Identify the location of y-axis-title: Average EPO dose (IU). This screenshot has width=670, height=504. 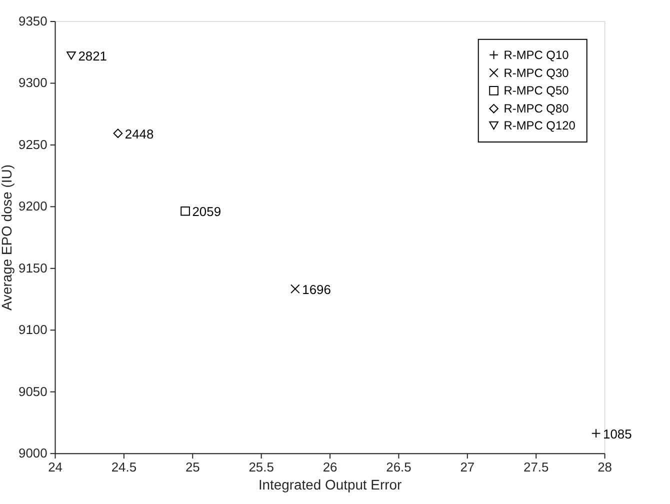
(7, 237).